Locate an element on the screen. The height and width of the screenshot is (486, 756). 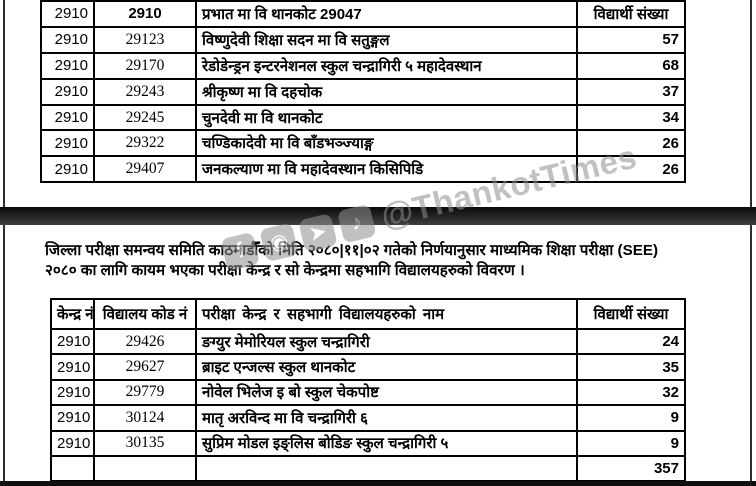
student-count-cell: 57 is located at coordinates (631, 39).